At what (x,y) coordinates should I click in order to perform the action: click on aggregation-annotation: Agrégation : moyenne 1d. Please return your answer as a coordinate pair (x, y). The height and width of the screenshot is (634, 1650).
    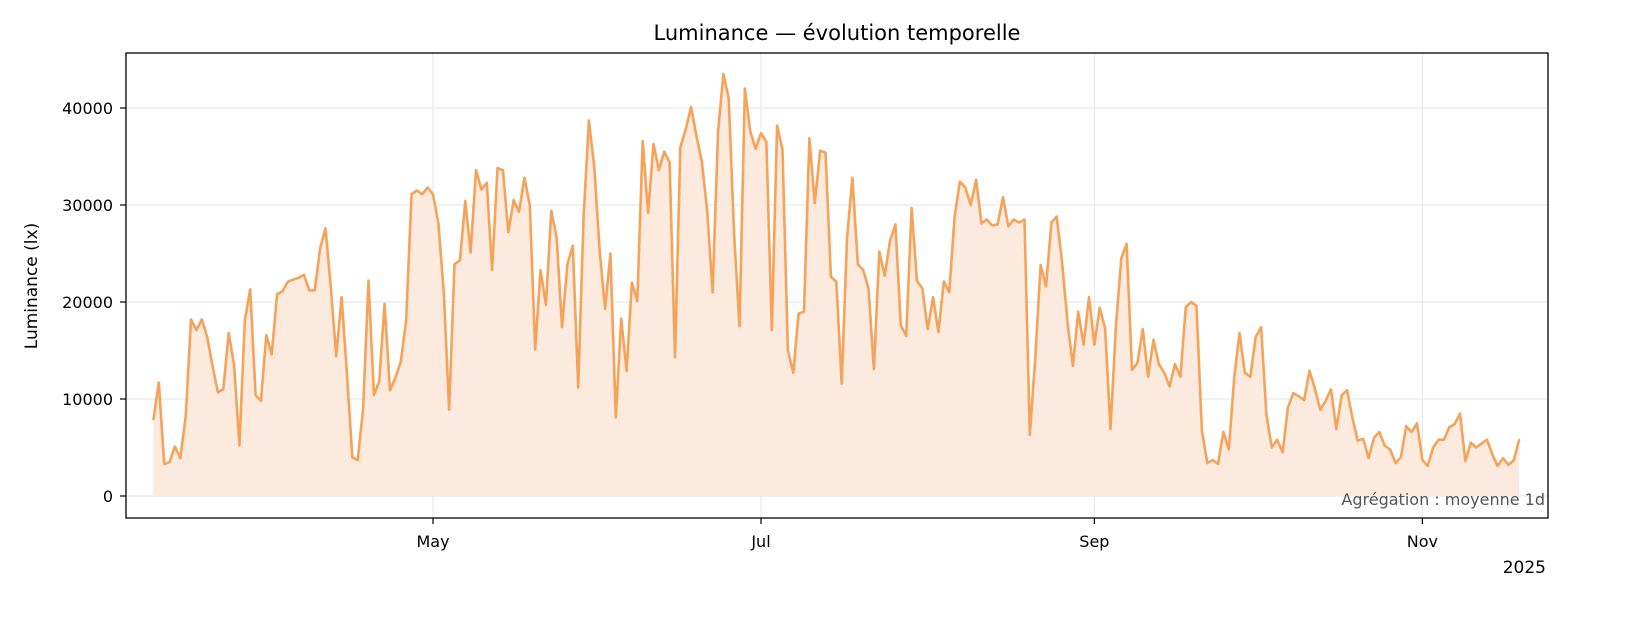
    Looking at the image, I should click on (1443, 499).